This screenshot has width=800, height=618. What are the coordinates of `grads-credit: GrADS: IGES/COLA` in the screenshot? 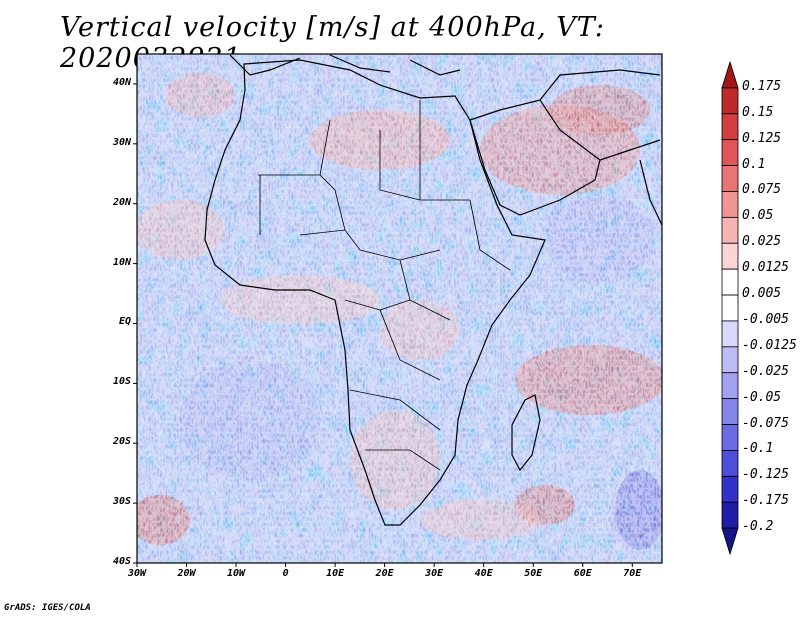 It's located at (47, 608).